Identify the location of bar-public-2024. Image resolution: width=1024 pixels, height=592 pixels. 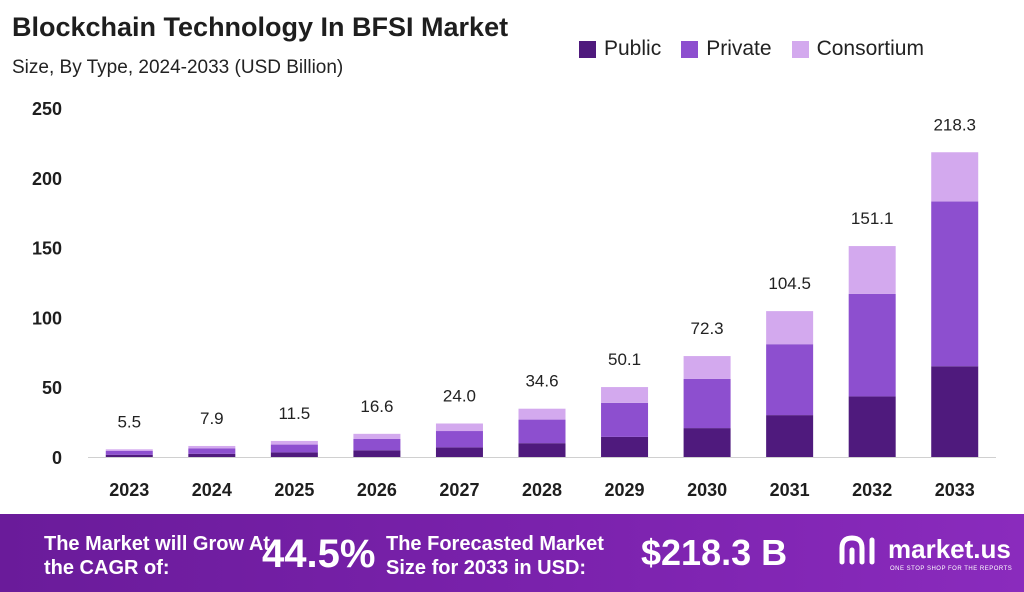
(212, 455).